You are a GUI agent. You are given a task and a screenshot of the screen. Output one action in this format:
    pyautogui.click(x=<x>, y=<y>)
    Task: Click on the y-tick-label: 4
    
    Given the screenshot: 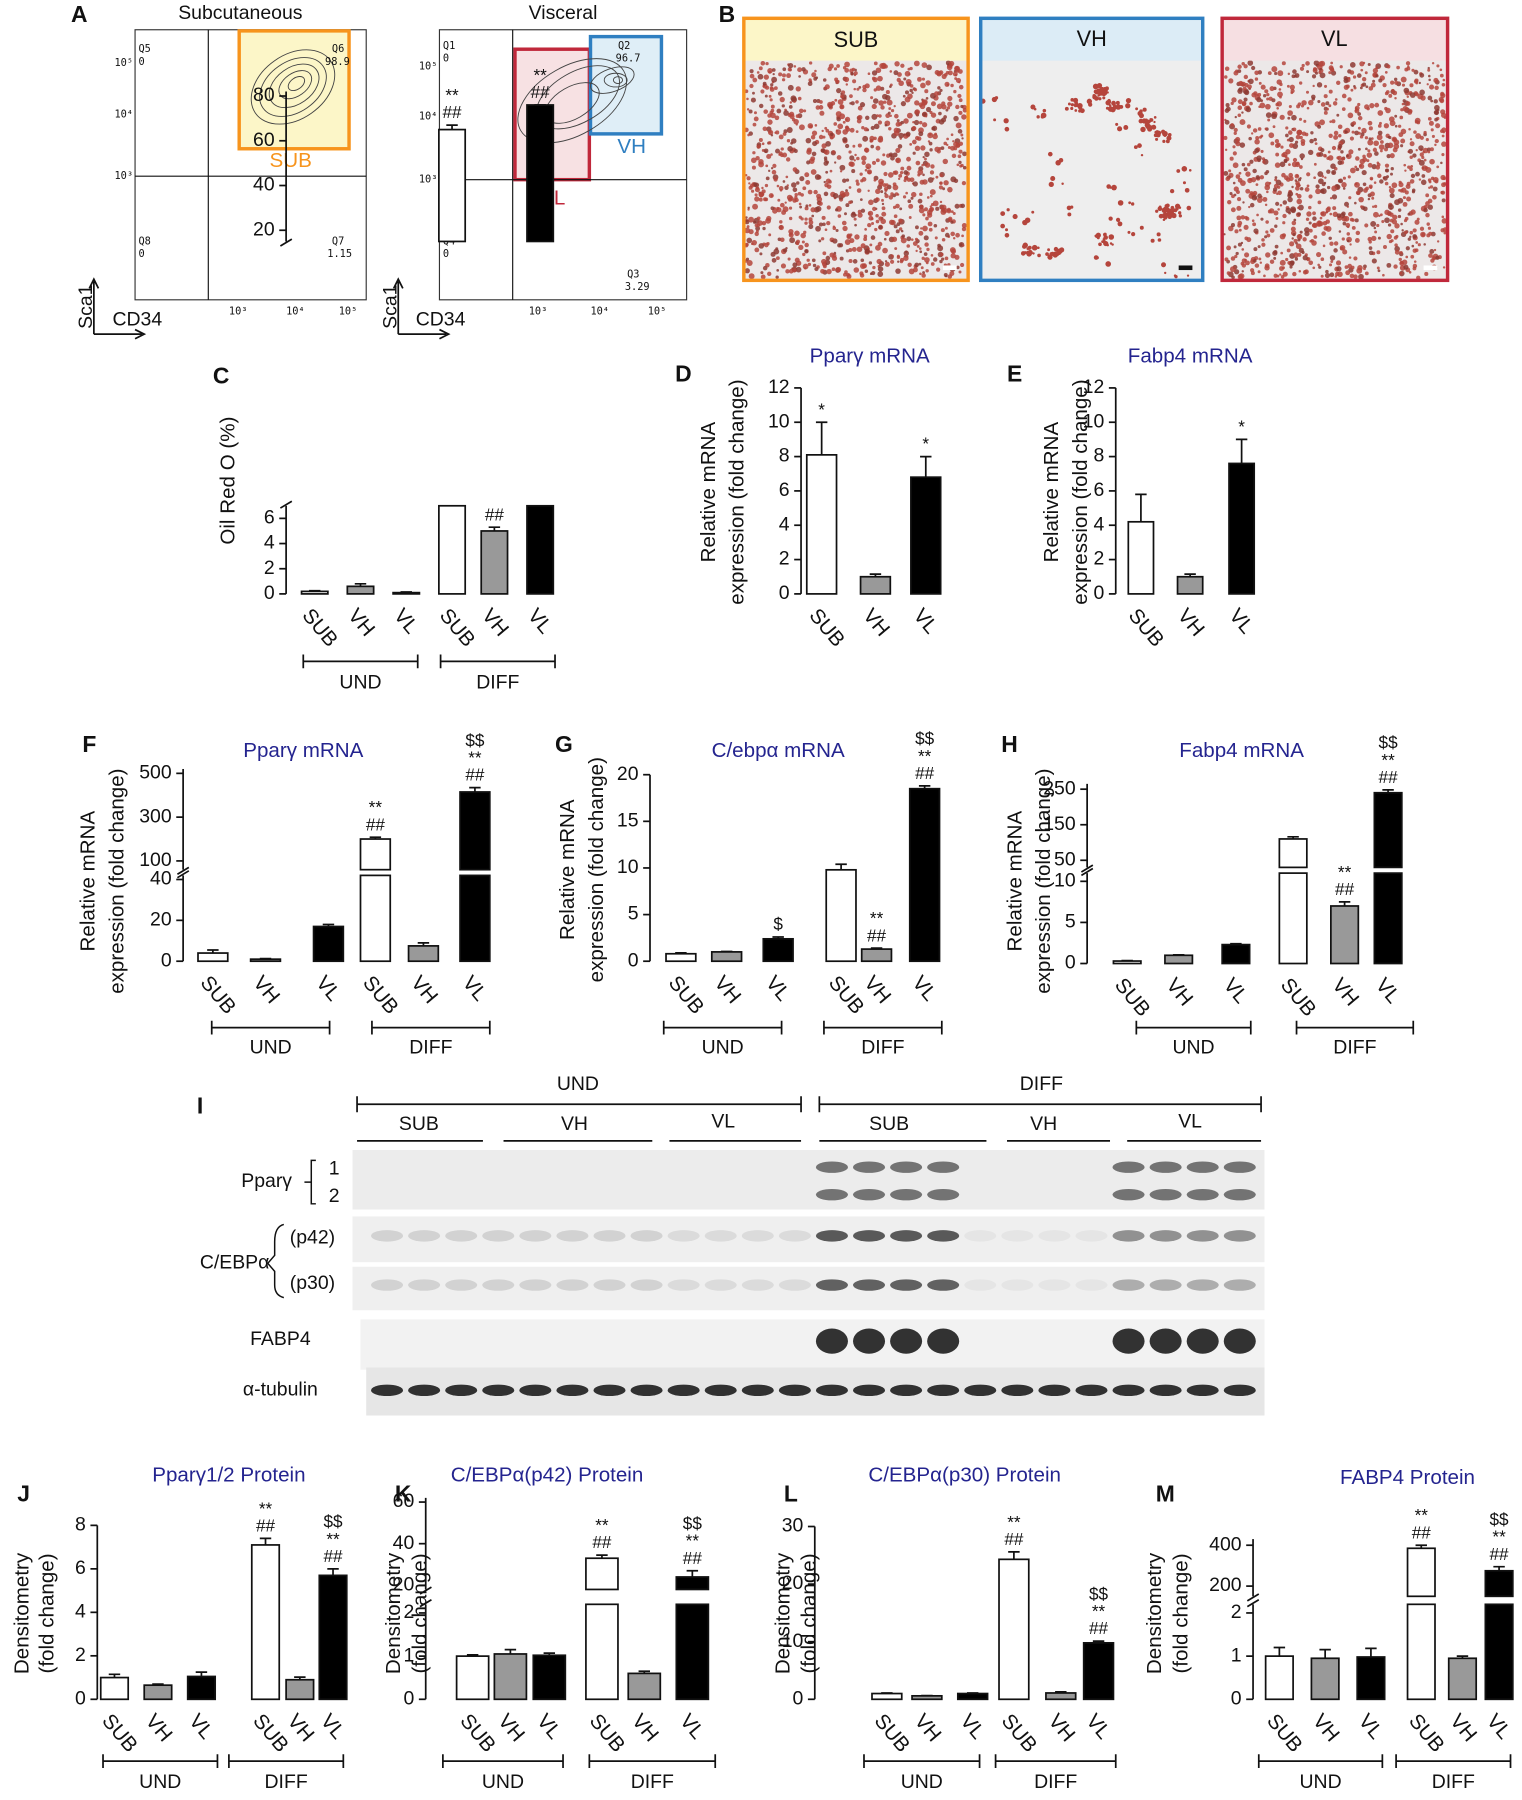 What is the action you would take?
    pyautogui.click(x=269, y=543)
    